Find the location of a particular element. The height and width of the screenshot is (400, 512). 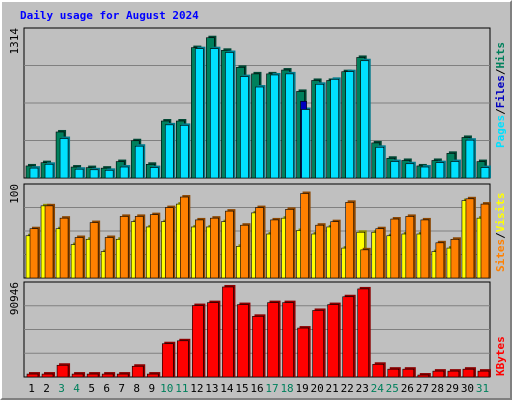

x-tick-day-29: 29 is located at coordinates (452, 388).